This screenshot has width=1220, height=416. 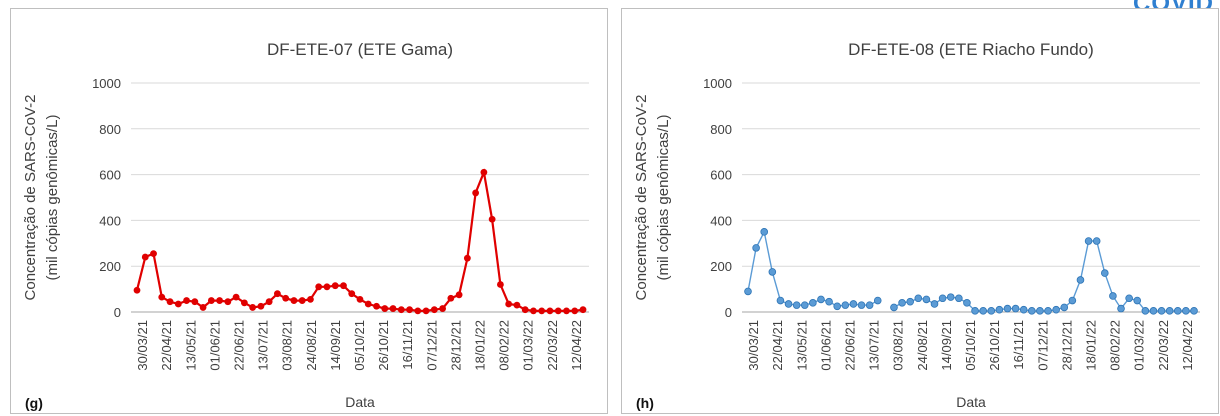 What do you see at coordinates (110, 129) in the screenshot?
I see `y-tick-label: 800` at bounding box center [110, 129].